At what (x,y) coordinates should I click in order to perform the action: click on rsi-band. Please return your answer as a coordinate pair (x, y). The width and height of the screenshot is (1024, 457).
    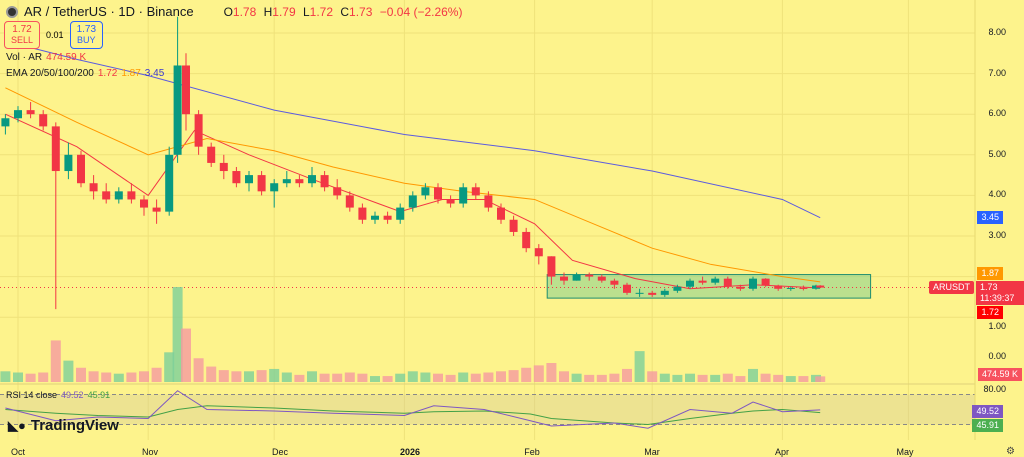
    Looking at the image, I should click on (487, 409).